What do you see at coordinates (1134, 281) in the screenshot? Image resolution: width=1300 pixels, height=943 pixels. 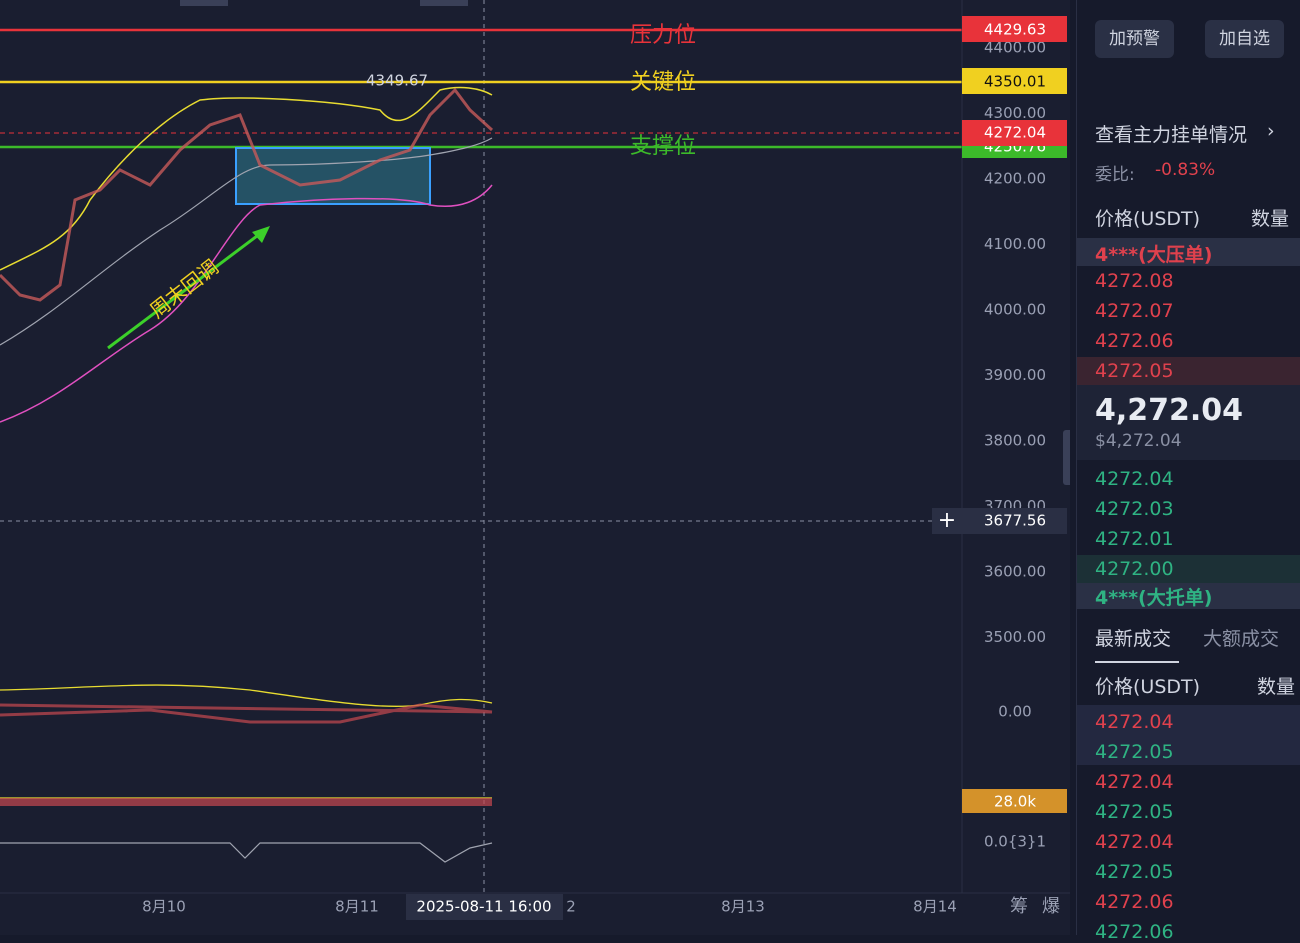 I see `price-row: 4272.08` at bounding box center [1134, 281].